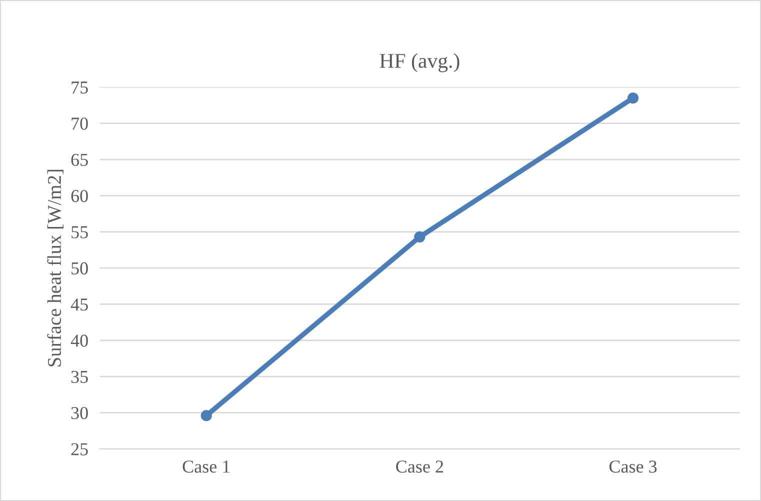 The image size is (761, 501). Describe the element at coordinates (79, 340) in the screenshot. I see `y-tick-label: 40` at that location.